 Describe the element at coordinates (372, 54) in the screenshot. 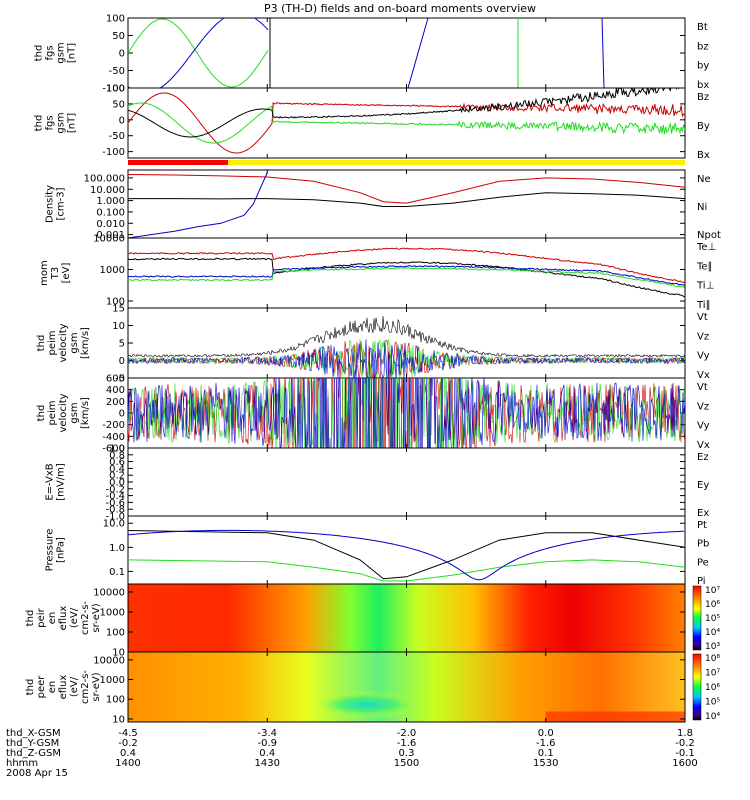

I see `panel-fgs-gse: 100 50 0 -50 -100 thd fgs gsm [nT] Bt bz by bx` at that location.